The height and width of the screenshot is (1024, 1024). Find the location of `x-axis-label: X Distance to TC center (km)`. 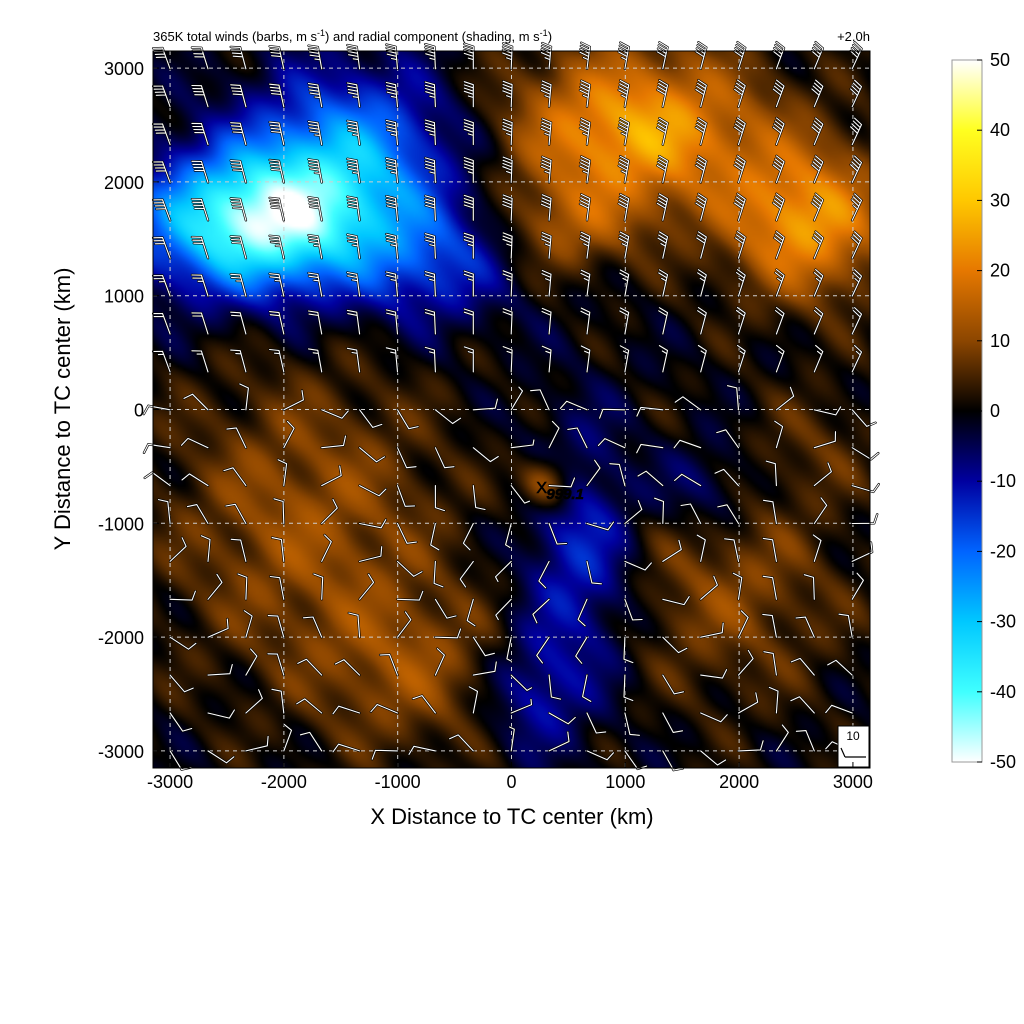

x-axis-label: X Distance to TC center (km) is located at coordinates (511, 816).